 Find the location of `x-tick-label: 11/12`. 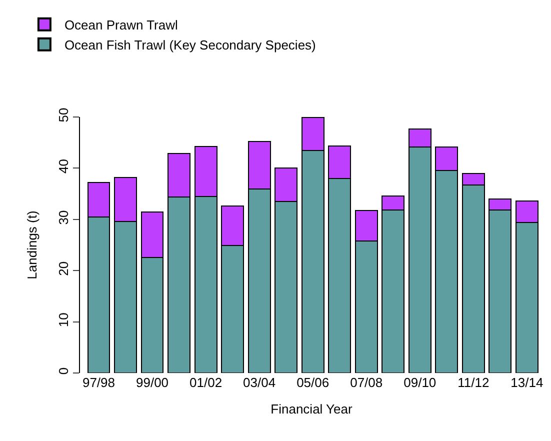

x-tick-label: 11/12 is located at coordinates (474, 382).